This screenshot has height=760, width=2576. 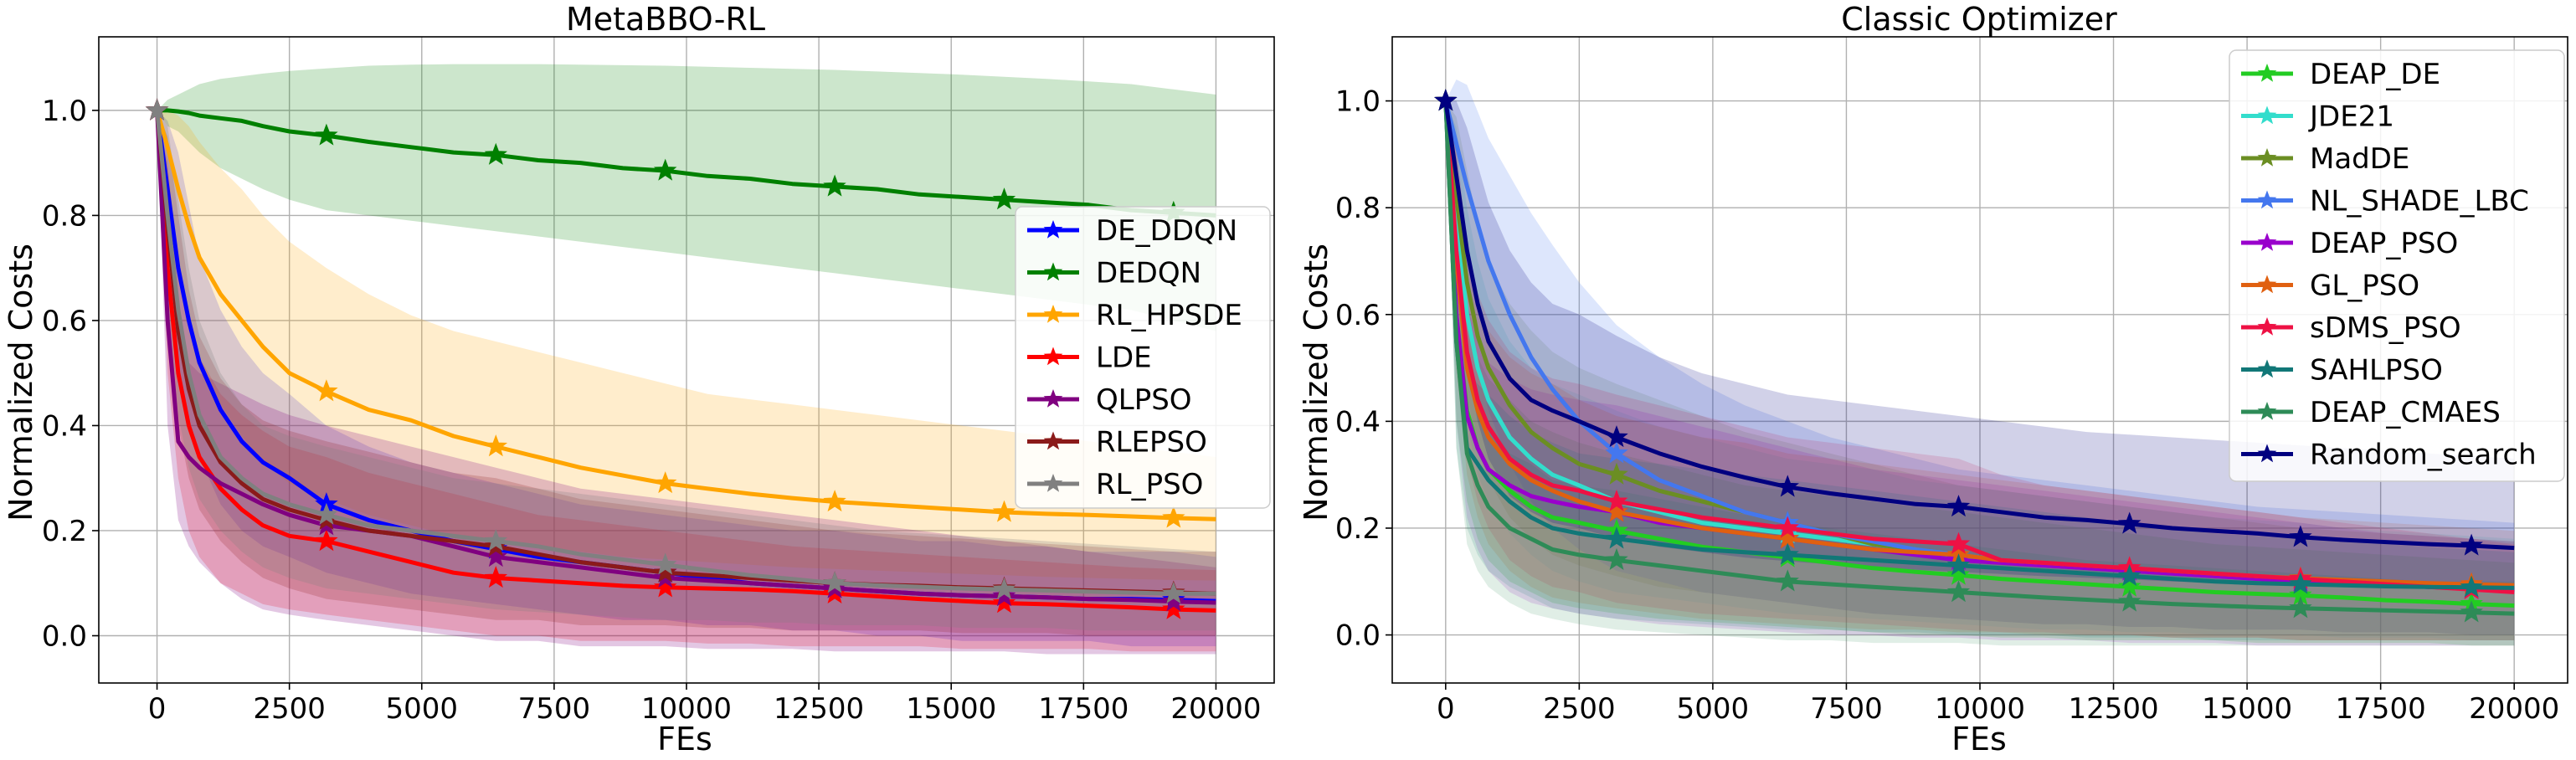 I want to click on legend-label: RLEPSO, so click(x=1151, y=443).